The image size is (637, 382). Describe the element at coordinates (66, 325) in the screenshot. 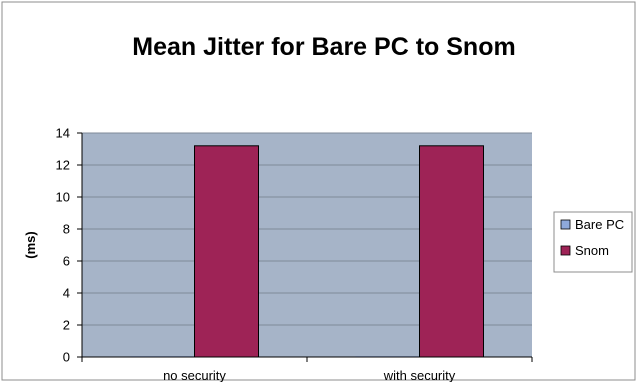

I see `y-tick-label: 2` at that location.